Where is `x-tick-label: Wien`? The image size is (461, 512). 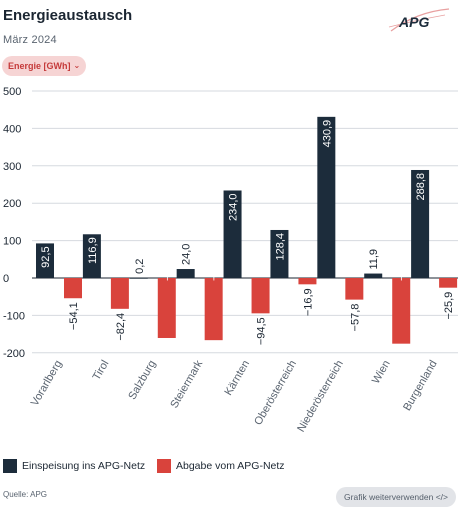 x-tick-label: Wien is located at coordinates (381, 372).